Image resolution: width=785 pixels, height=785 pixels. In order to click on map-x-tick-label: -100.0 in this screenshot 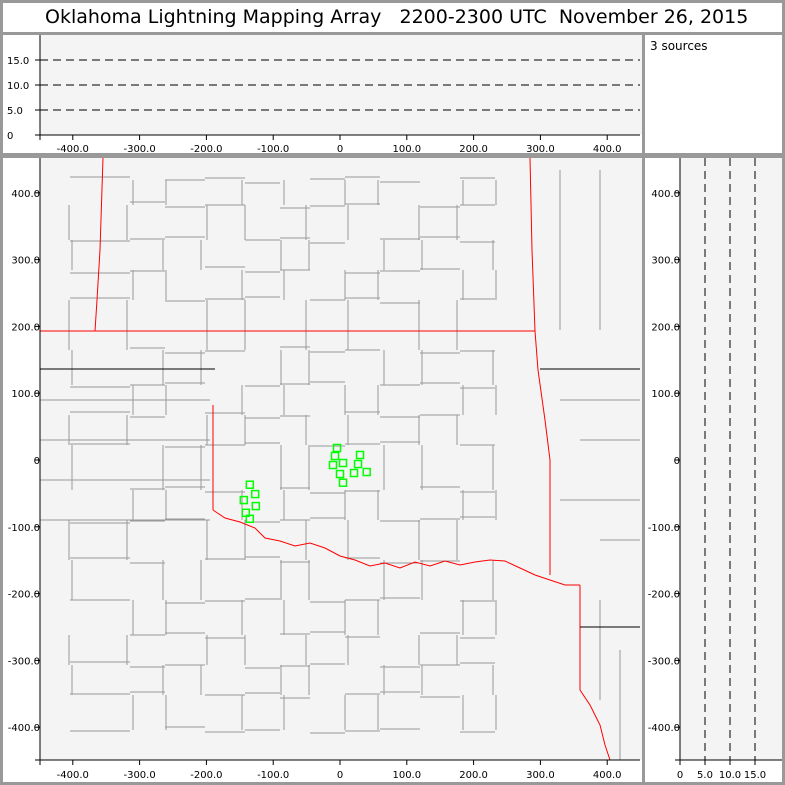, I will do `click(273, 775)`.